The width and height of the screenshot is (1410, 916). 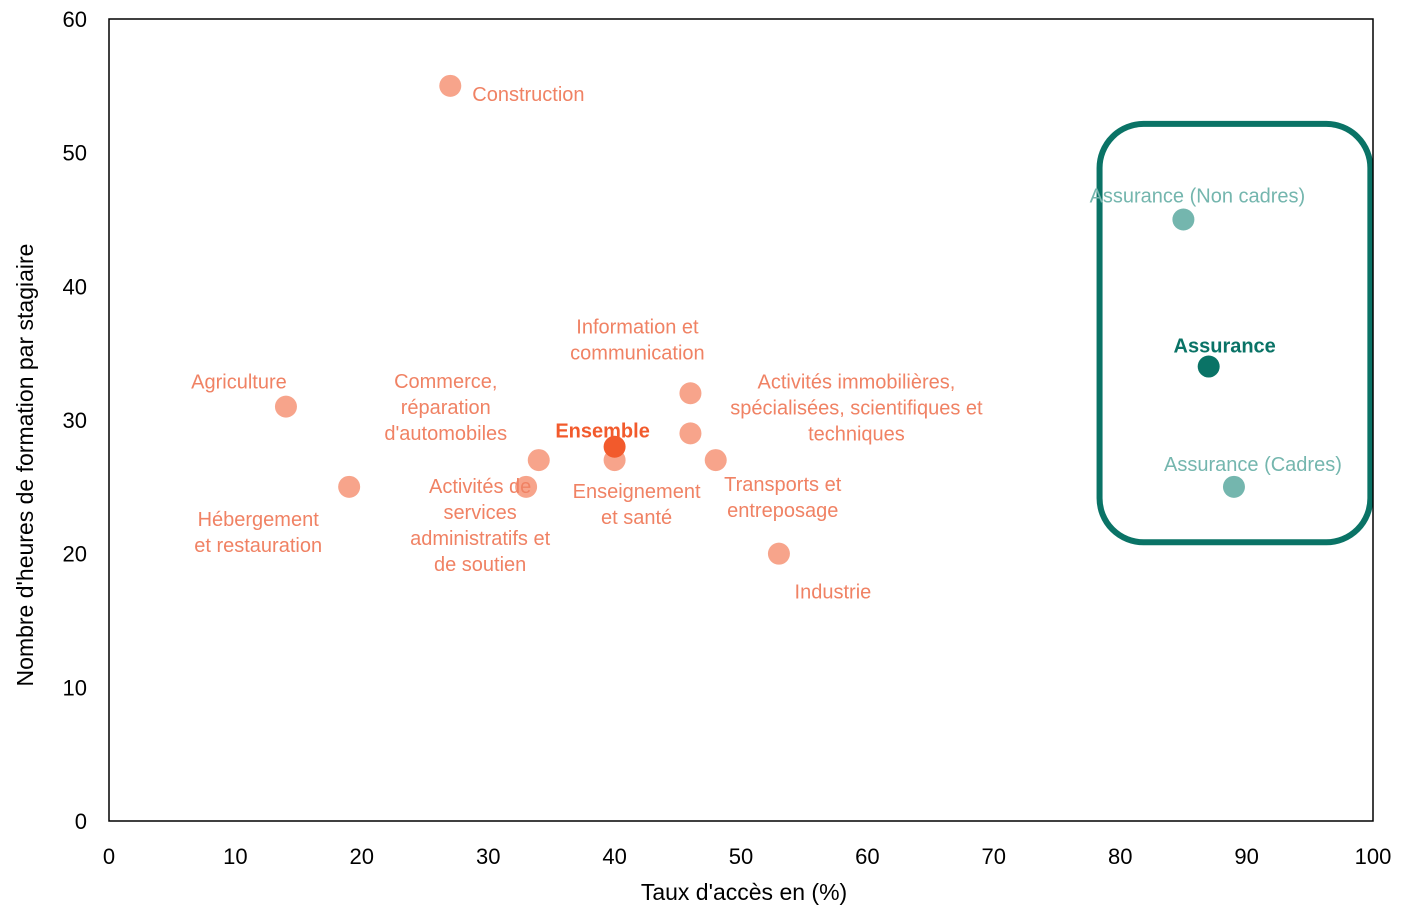 I want to click on point-label-line: spécialisées, scientifiques et, so click(x=856, y=408).